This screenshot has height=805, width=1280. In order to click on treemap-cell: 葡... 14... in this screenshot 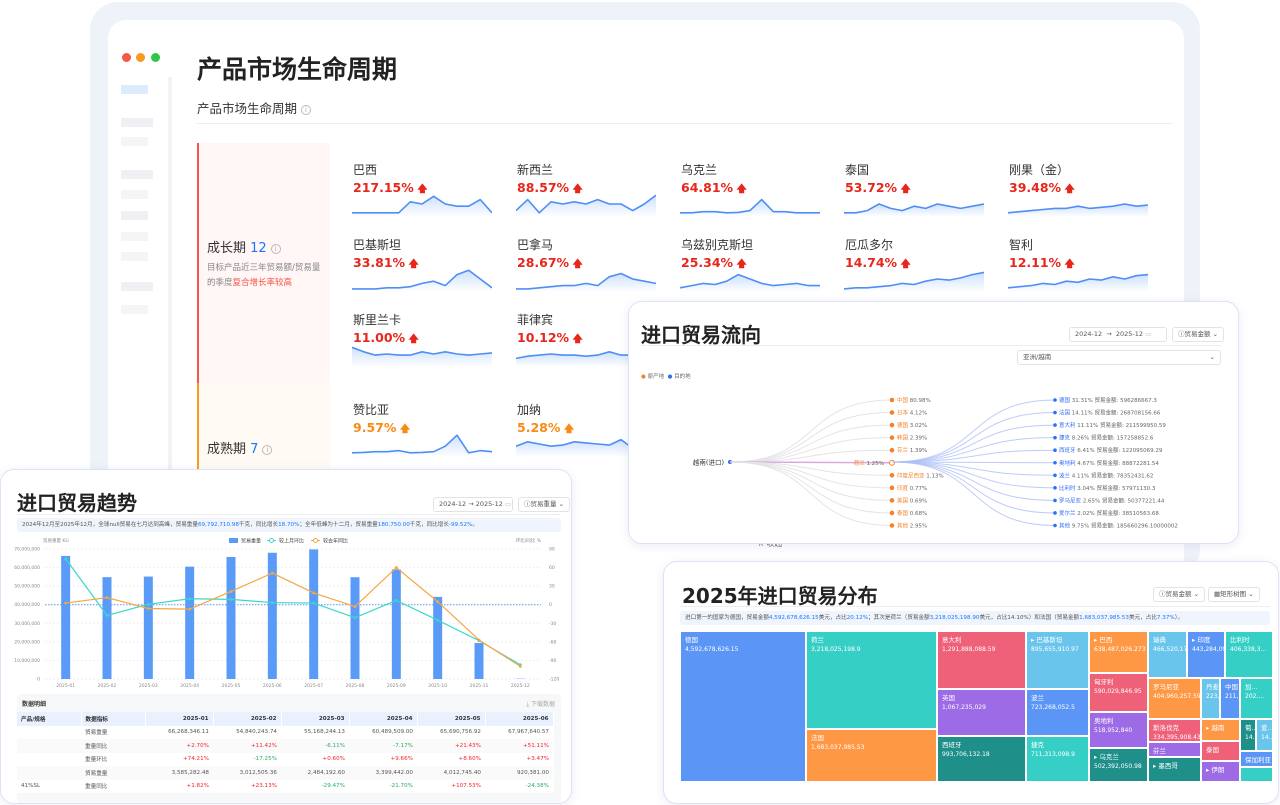, I will do `click(1248, 735)`.